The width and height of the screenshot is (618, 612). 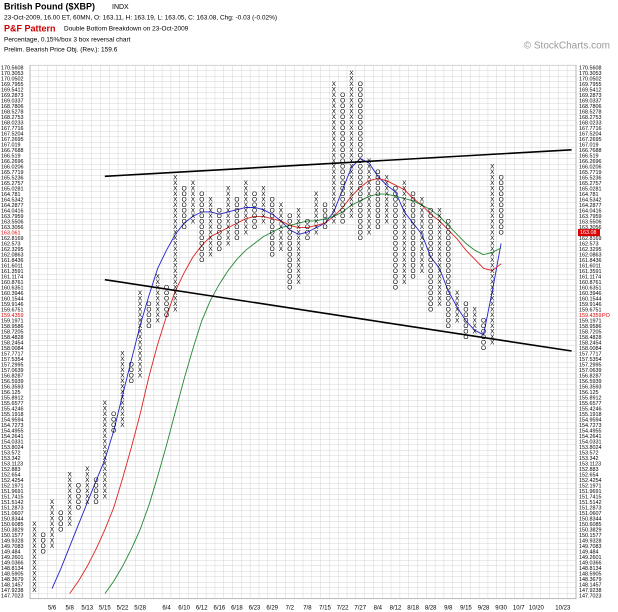 I want to click on y-tick-label: 166.2696, so click(x=12, y=162).